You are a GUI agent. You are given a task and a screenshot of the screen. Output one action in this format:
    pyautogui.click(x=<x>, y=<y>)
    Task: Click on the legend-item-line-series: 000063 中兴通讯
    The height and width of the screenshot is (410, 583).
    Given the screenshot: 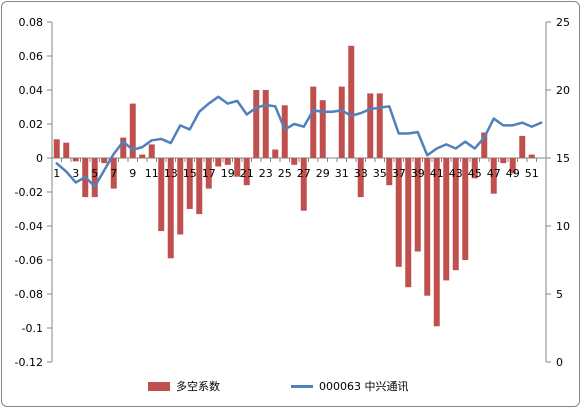 What is the action you would take?
    pyautogui.click(x=350, y=386)
    